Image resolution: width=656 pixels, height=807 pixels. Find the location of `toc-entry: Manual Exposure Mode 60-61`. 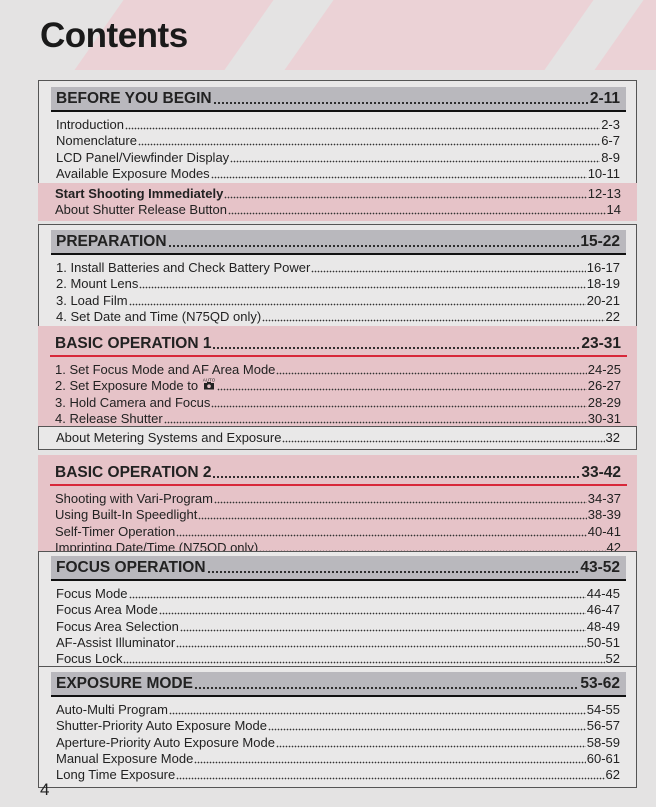

toc-entry: Manual Exposure Mode 60-61 is located at coordinates (338, 759).